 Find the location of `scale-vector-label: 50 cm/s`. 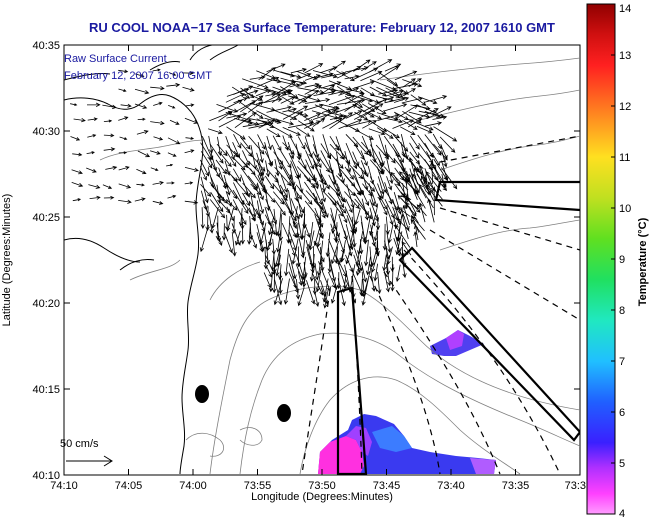

scale-vector-label: 50 cm/s is located at coordinates (79, 444).